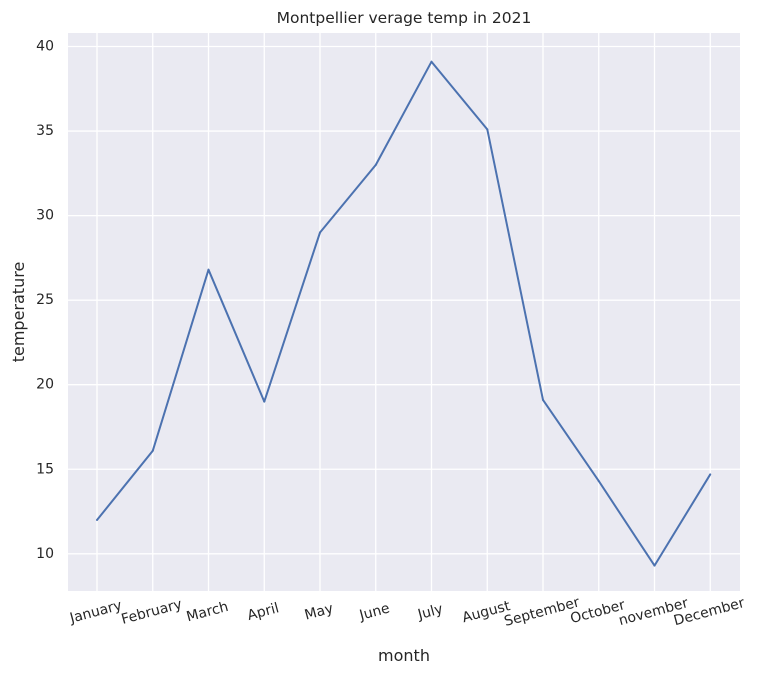 This screenshot has height=680, width=760. Describe the element at coordinates (429, 612) in the screenshot. I see `x-tick-label: July` at that location.